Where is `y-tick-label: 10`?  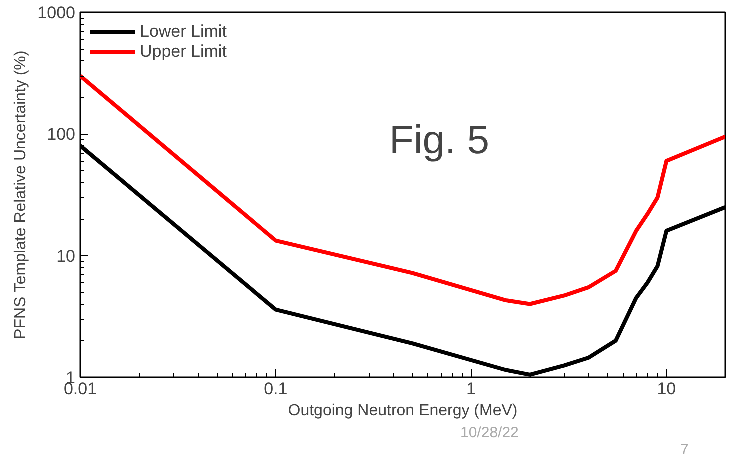 y-tick-label: 10 is located at coordinates (66, 256).